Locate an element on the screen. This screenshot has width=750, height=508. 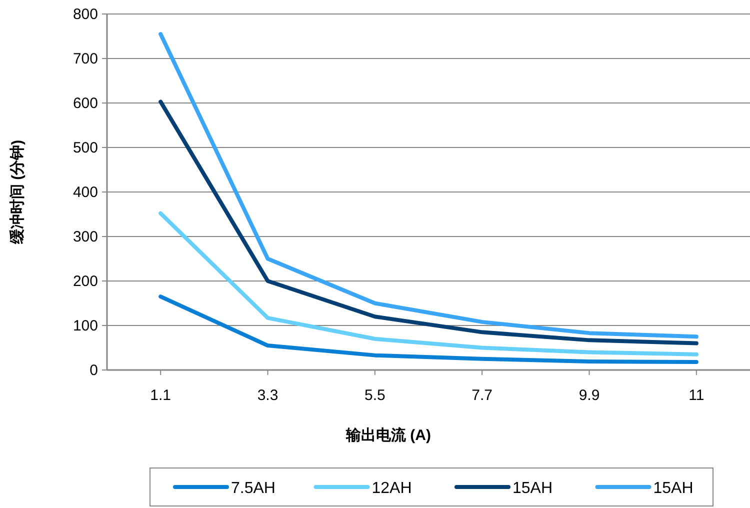
x-tick-label: 11 is located at coordinates (696, 395).